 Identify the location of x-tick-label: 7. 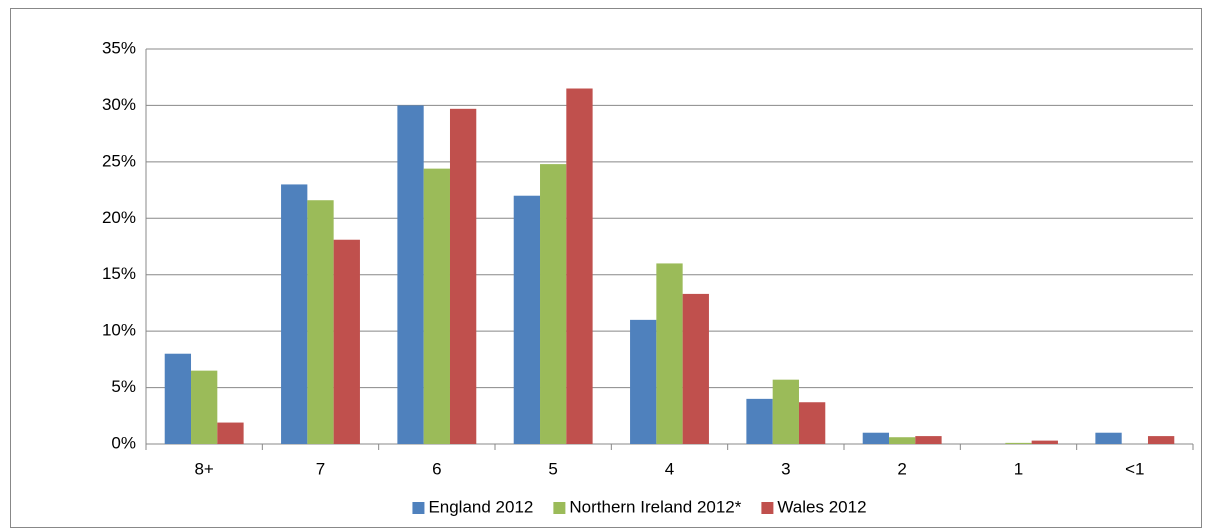
(320, 468).